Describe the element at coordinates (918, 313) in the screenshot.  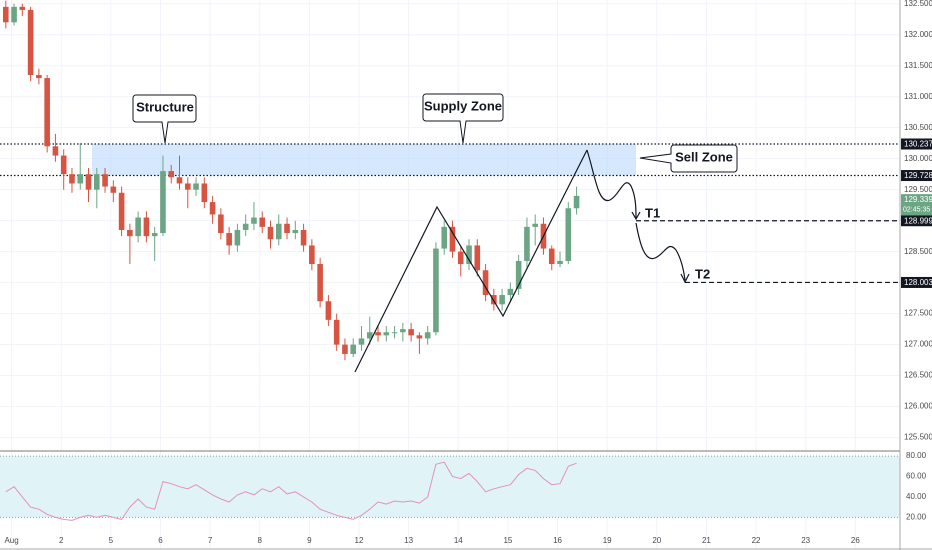
I see `y-tick-label: 127.500` at that location.